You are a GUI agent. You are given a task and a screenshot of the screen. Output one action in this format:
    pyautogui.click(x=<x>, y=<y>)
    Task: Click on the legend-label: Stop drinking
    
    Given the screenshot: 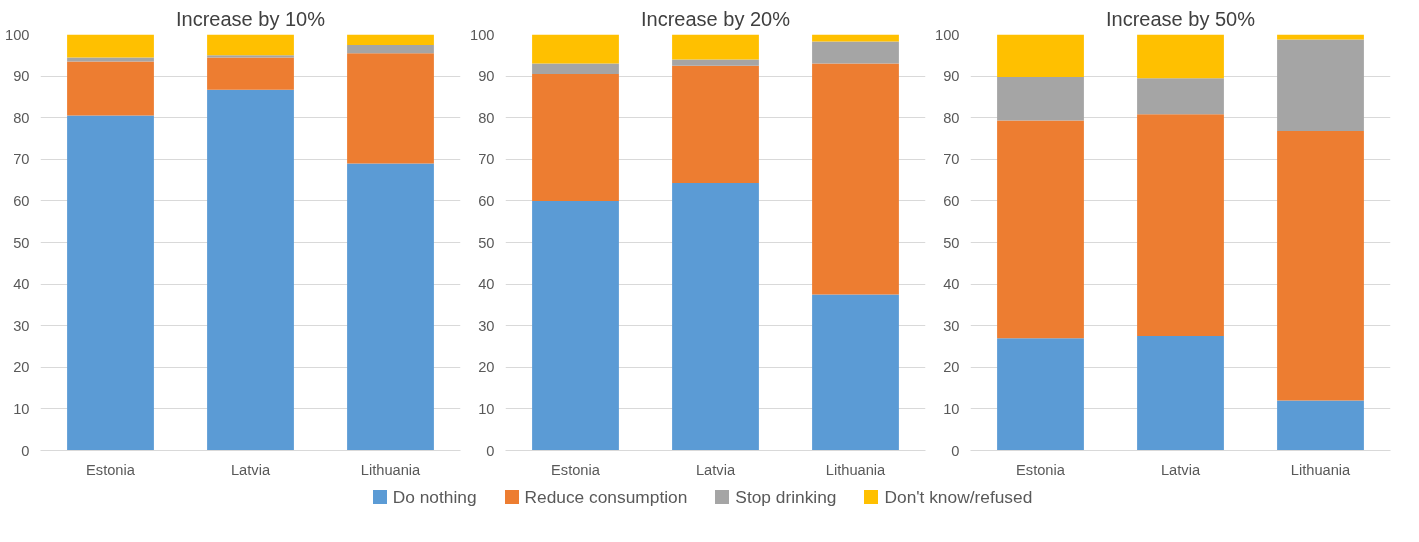 What is the action you would take?
    pyautogui.click(x=786, y=497)
    